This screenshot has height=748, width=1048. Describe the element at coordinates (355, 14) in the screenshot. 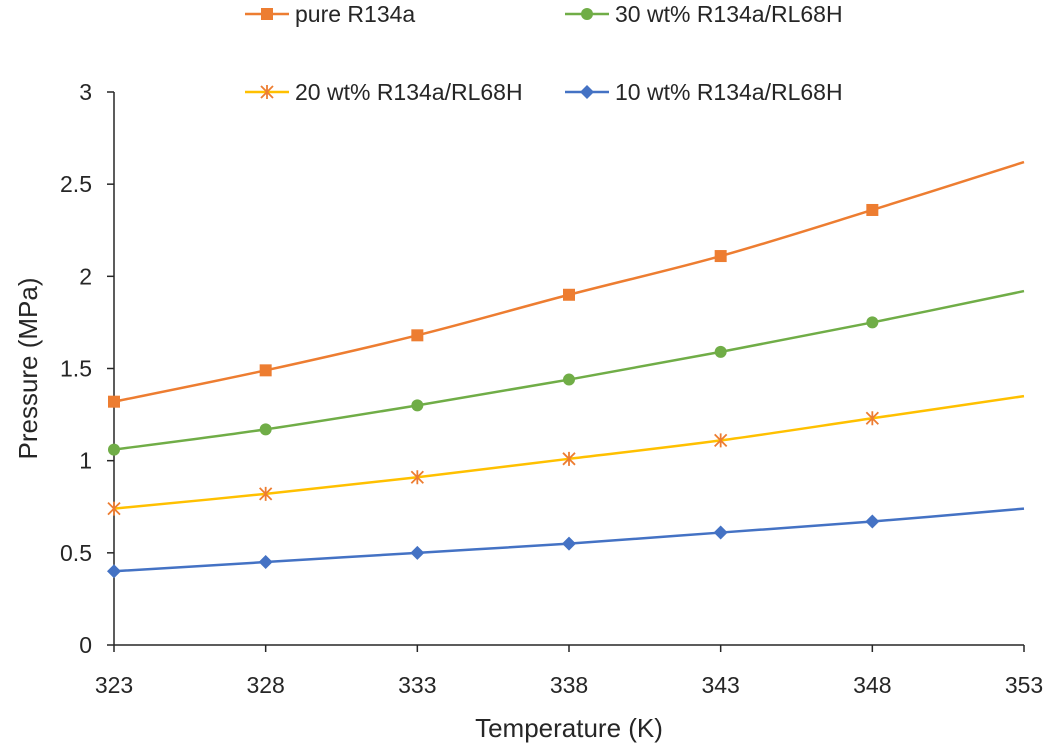

I see `legend-label: pure R134a` at that location.